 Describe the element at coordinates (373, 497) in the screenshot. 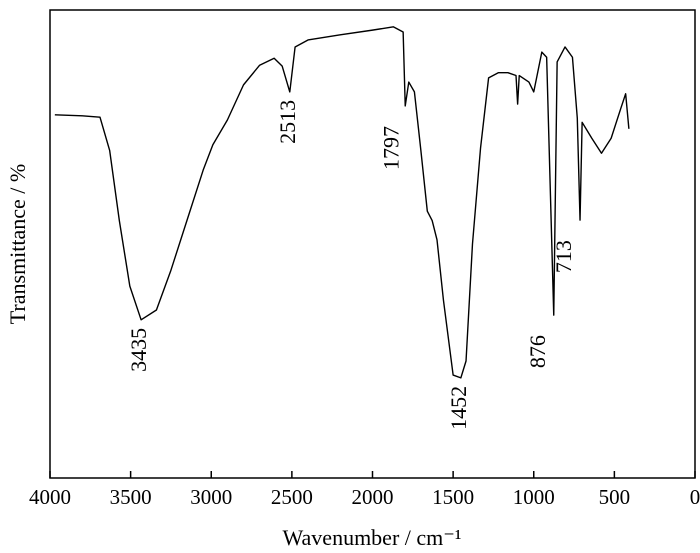

I see `x-tick-label: 2000` at that location.